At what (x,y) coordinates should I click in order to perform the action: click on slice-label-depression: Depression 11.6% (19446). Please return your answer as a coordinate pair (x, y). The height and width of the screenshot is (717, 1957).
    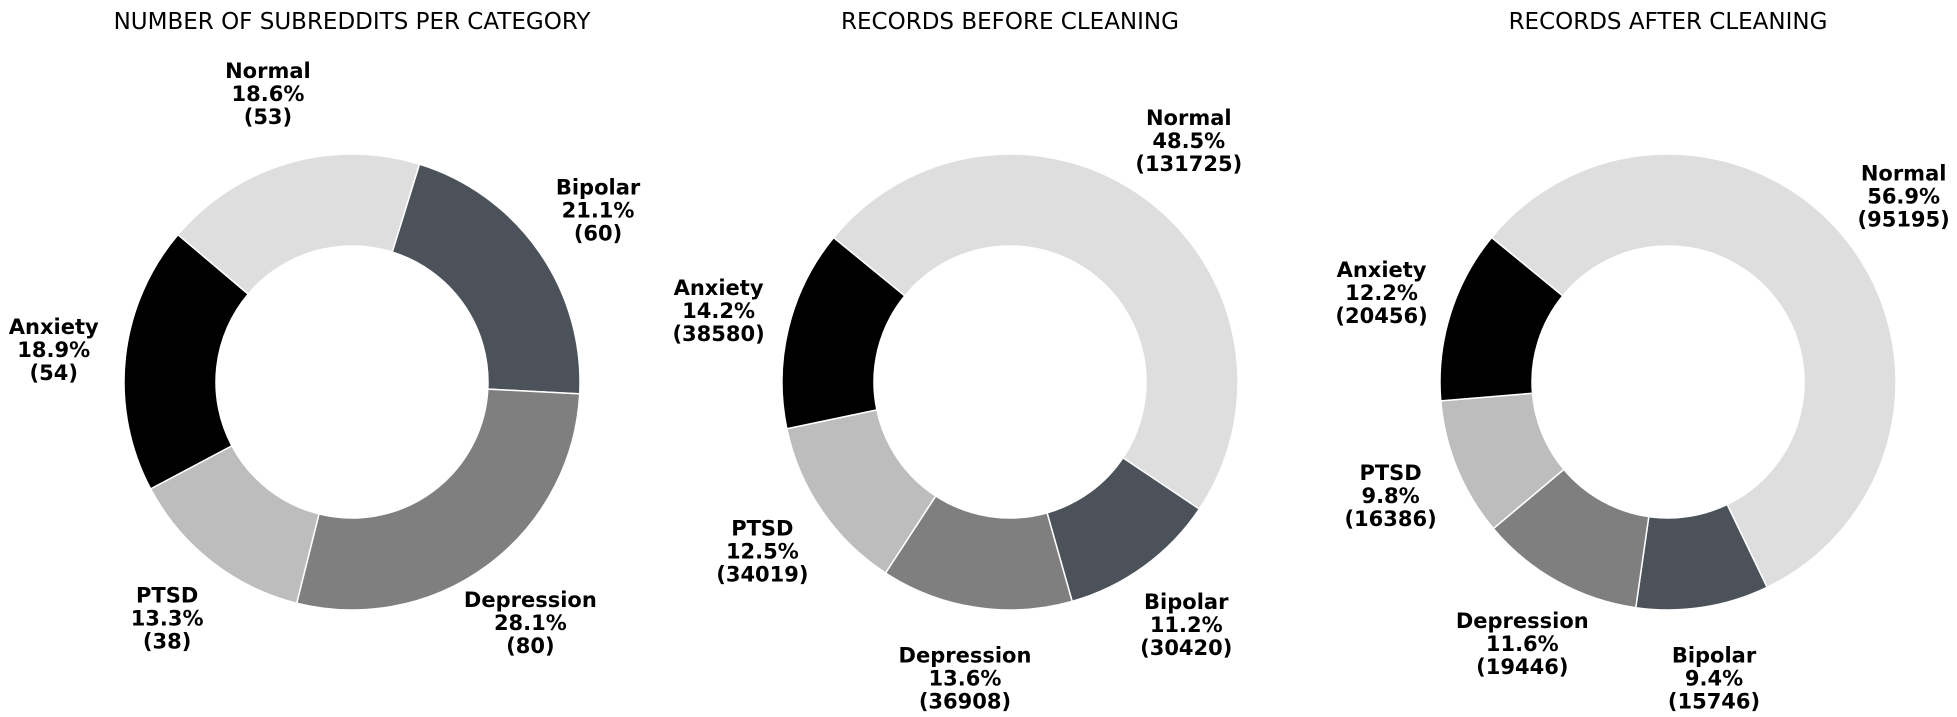
    Looking at the image, I should click on (1522, 644).